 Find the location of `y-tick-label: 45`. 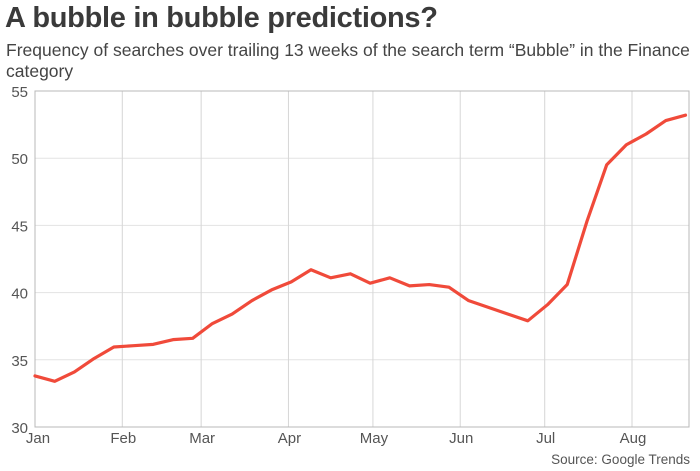

y-tick-label: 45 is located at coordinates (19, 226).